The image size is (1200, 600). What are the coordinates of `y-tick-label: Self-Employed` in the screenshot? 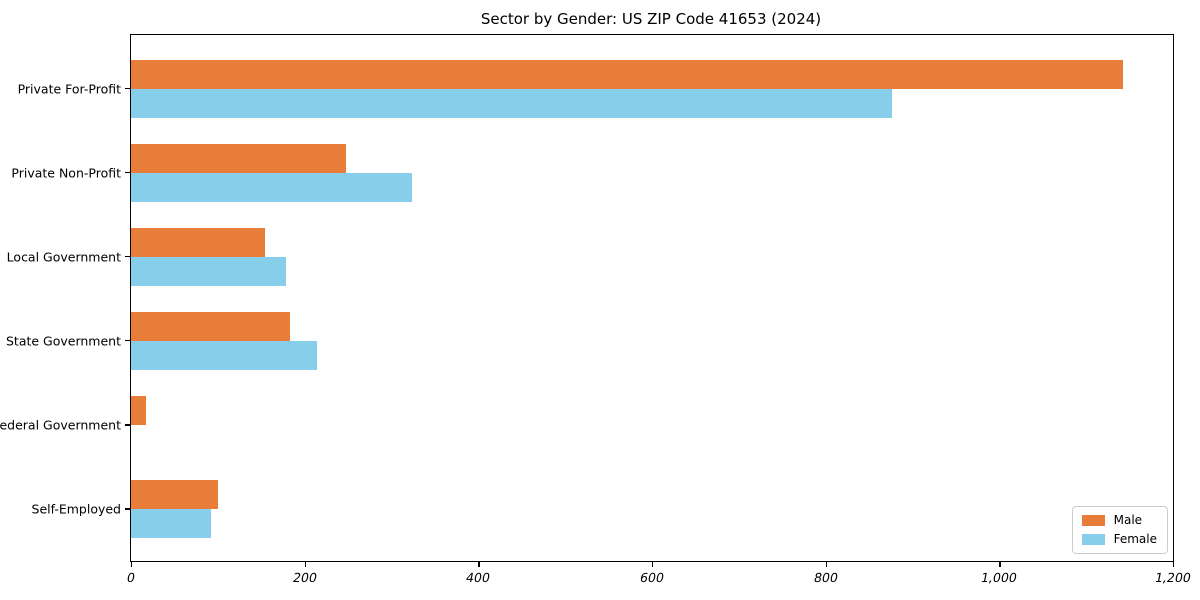 It's located at (76, 509).